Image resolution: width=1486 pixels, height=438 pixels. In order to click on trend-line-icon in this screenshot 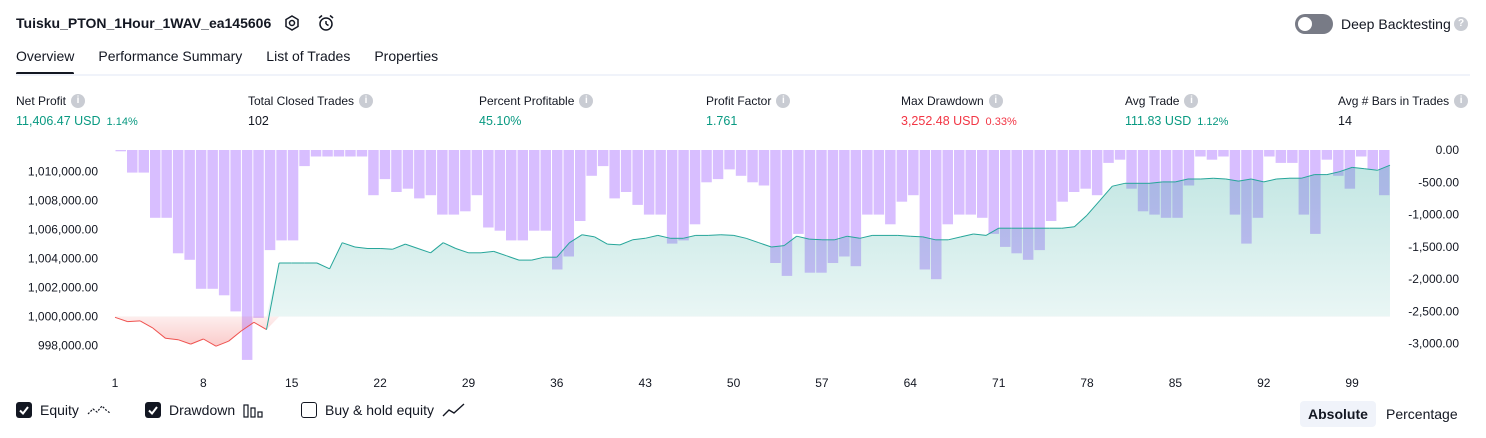, I will do `click(453, 410)`.